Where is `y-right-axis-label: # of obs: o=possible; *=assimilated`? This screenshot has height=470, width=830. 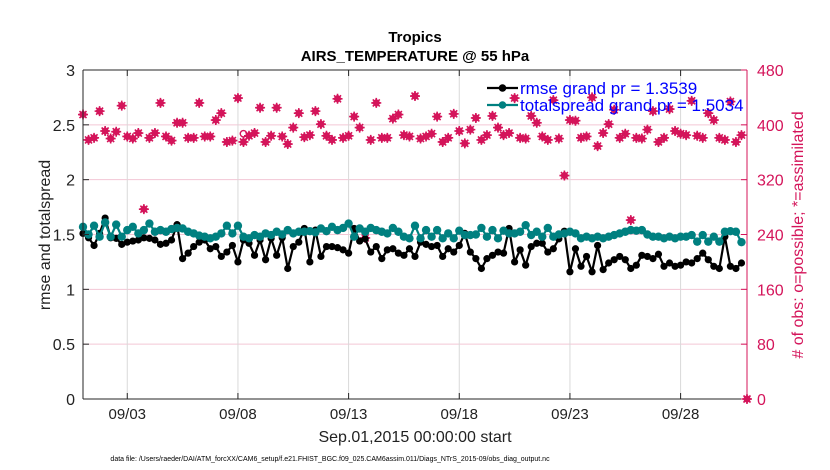 y-right-axis-label: # of obs: o=possible; *=assimilated is located at coordinates (798, 234).